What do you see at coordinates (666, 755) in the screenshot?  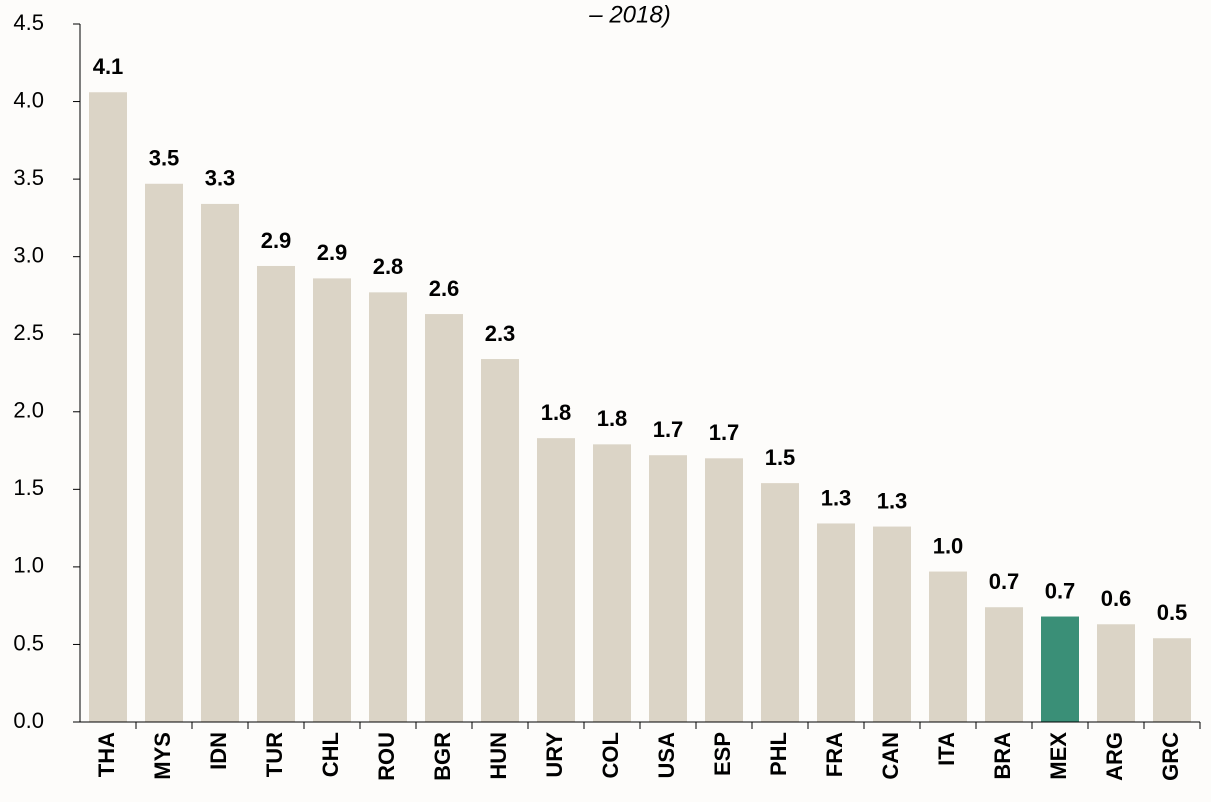 I see `x-tick-label: USA` at bounding box center [666, 755].